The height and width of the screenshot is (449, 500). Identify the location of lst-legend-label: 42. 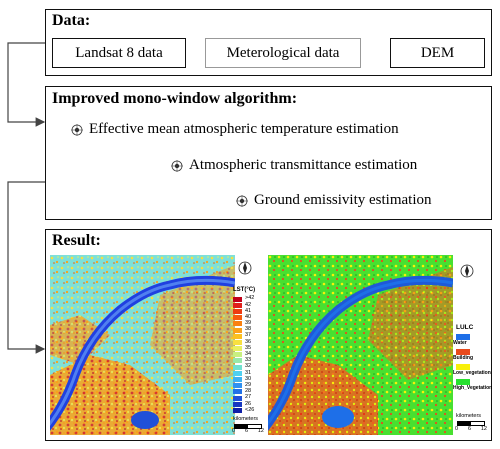
(248, 304).